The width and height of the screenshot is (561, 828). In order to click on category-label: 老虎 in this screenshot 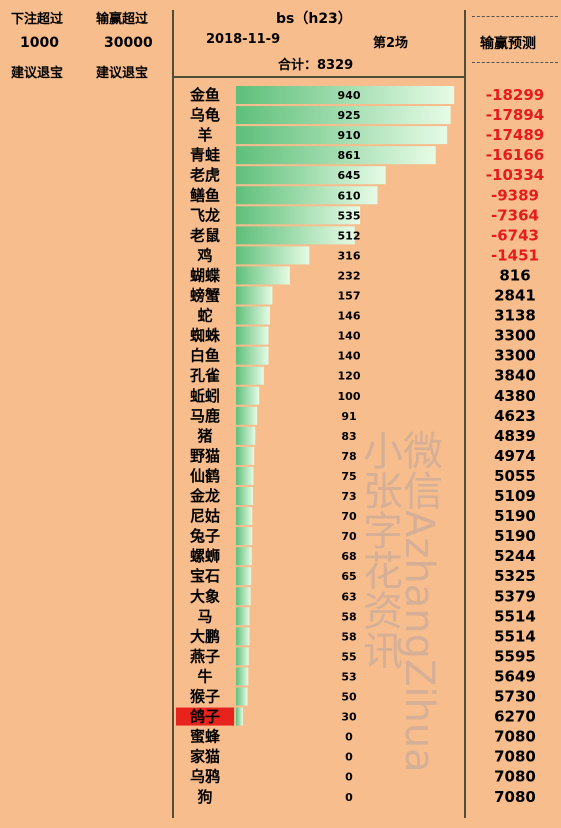, I will do `click(204, 175)`.